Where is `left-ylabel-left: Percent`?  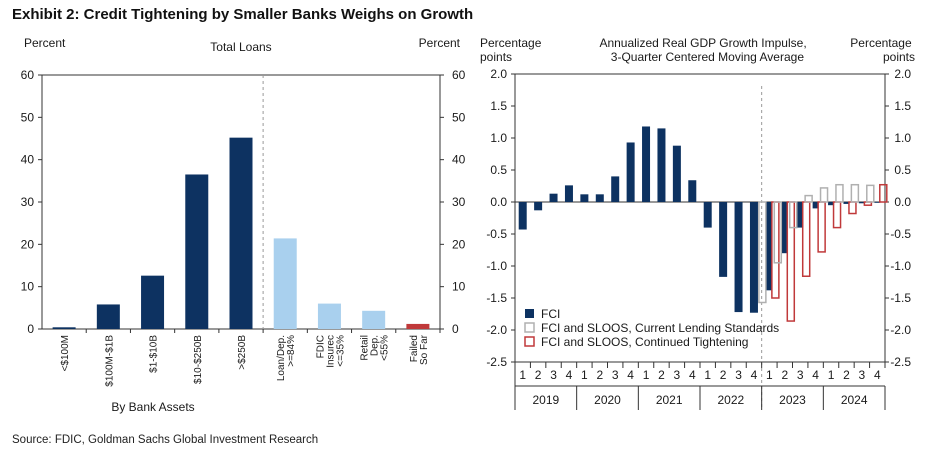
left-ylabel-left: Percent is located at coordinates (45, 43).